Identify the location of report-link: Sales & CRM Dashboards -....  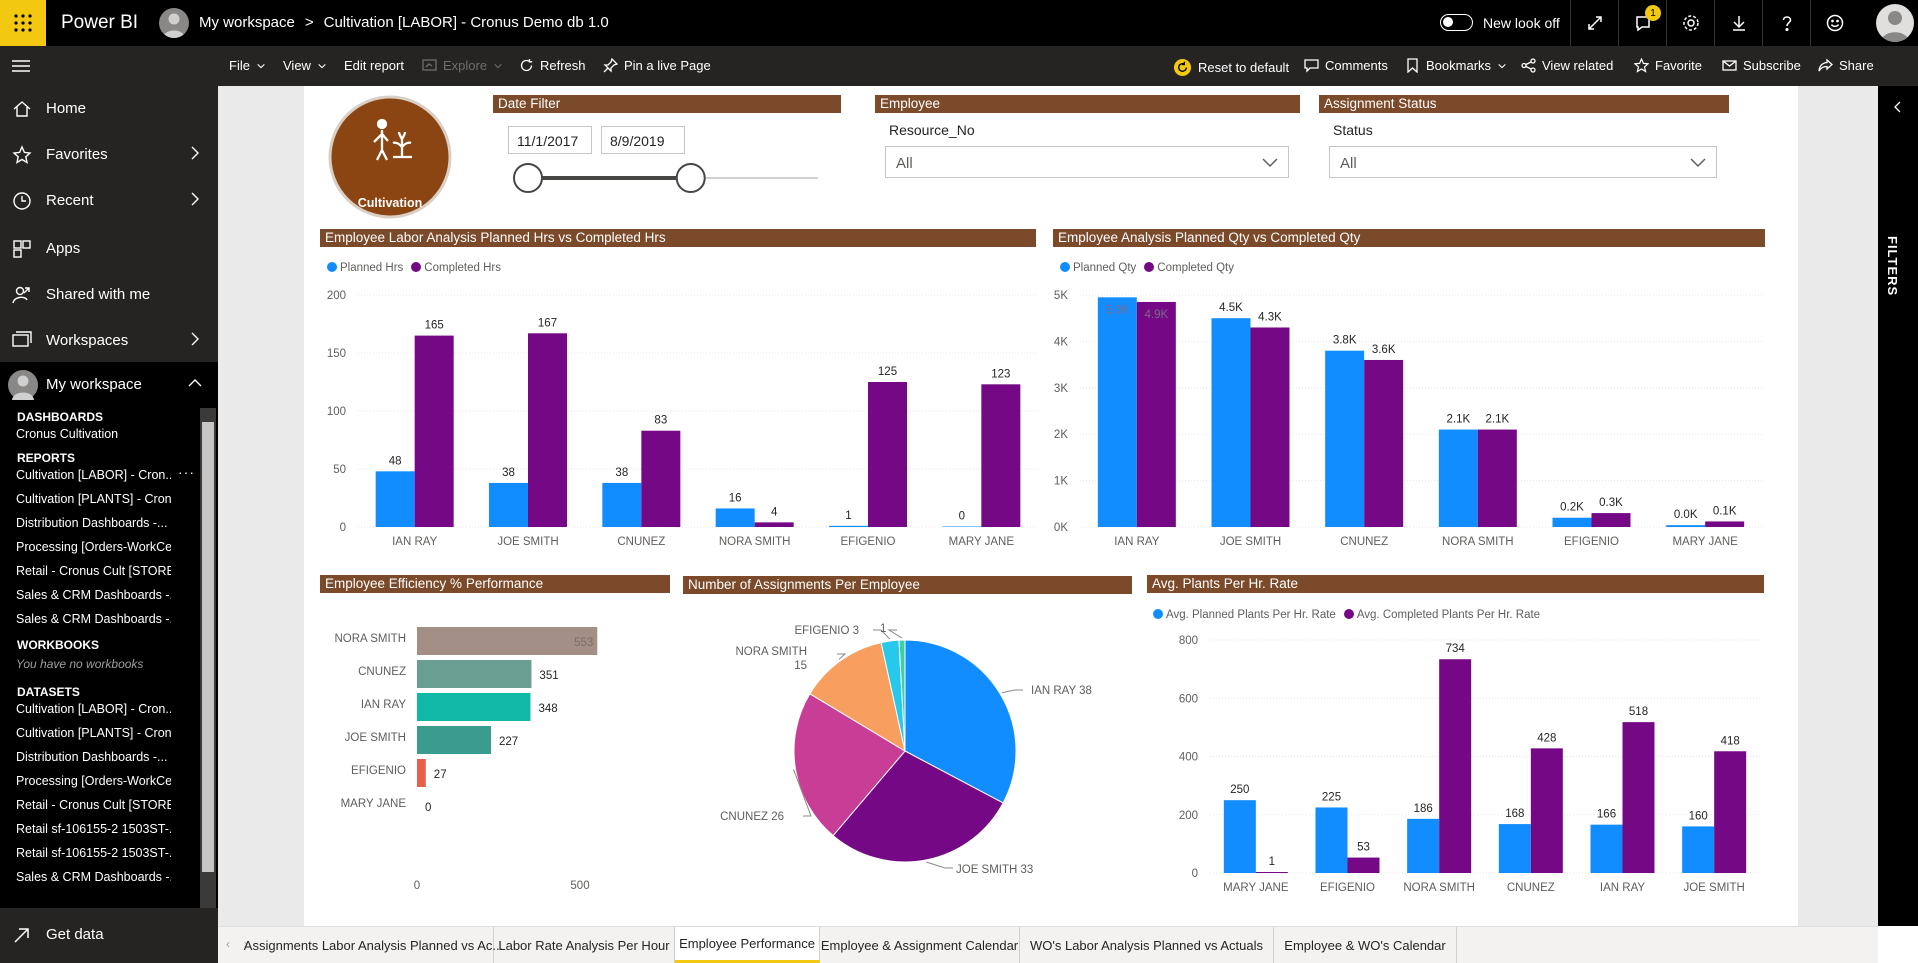
(93, 619).